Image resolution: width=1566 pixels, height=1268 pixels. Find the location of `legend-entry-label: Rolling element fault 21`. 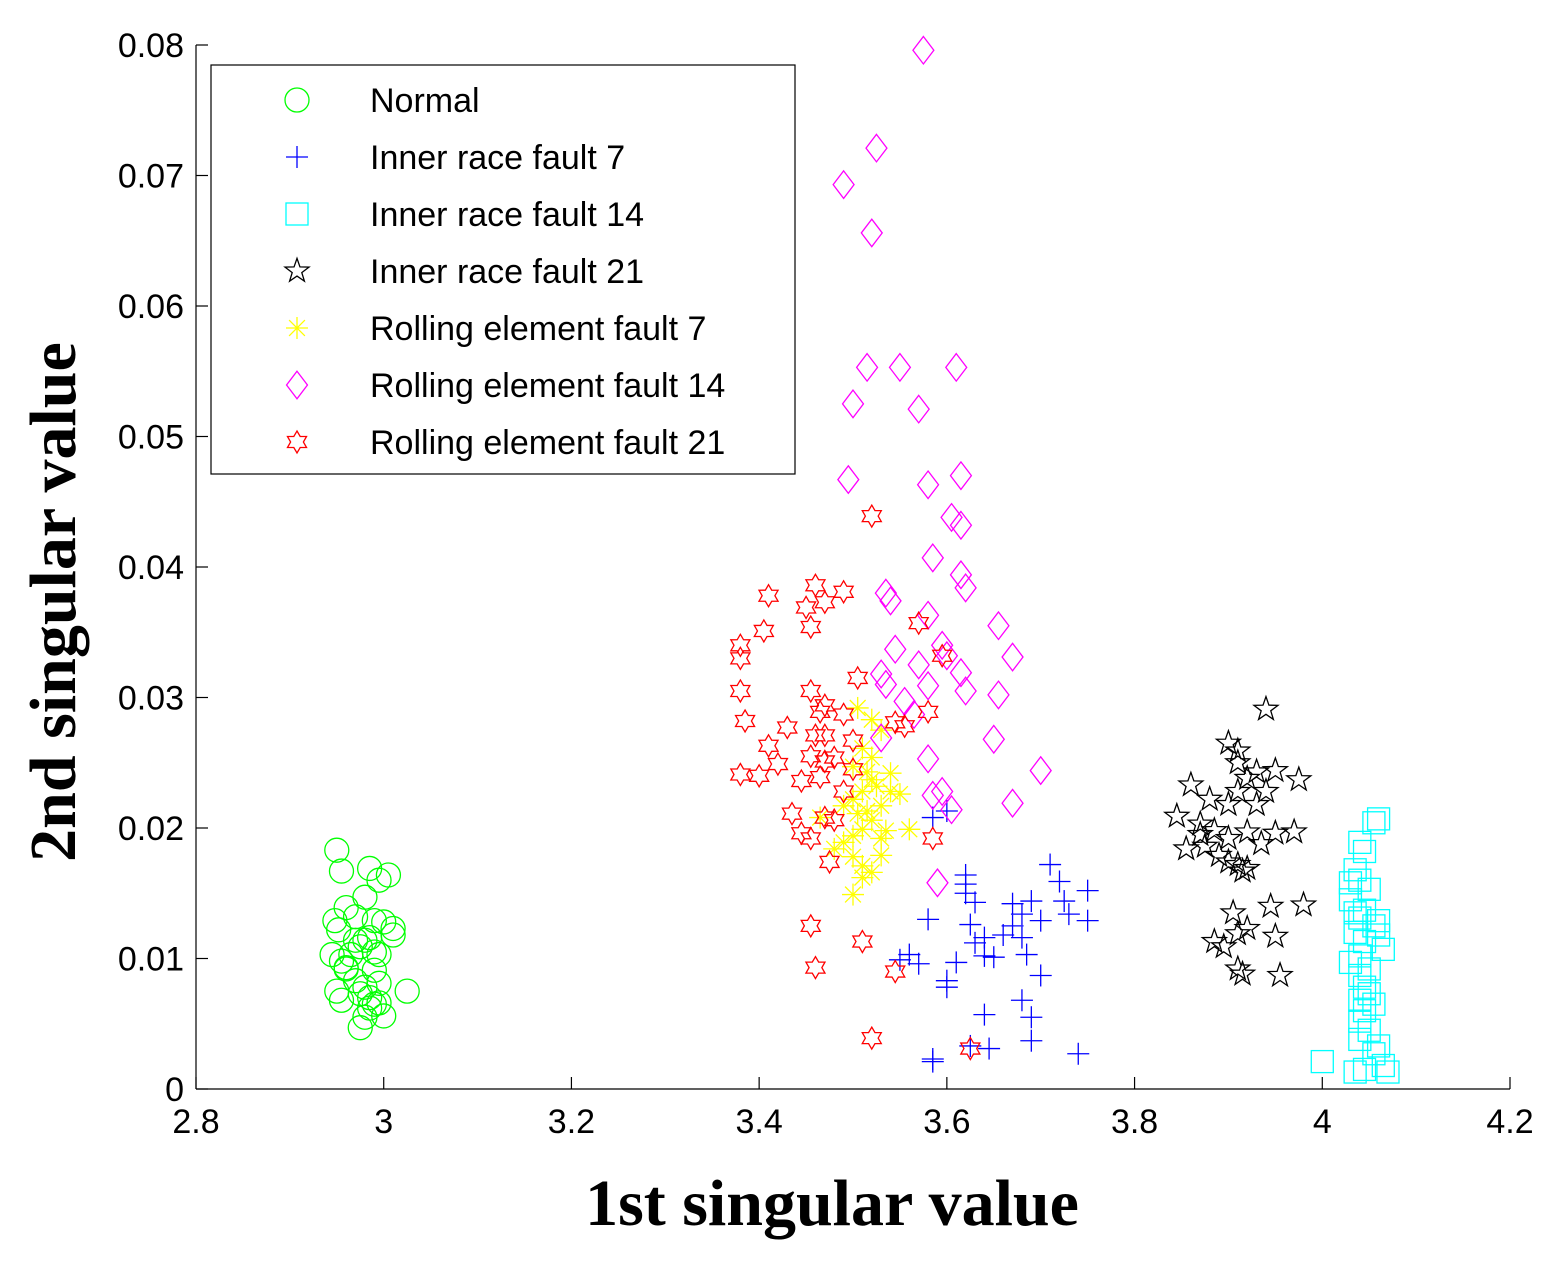

legend-entry-label: Rolling element fault 21 is located at coordinates (547, 443).